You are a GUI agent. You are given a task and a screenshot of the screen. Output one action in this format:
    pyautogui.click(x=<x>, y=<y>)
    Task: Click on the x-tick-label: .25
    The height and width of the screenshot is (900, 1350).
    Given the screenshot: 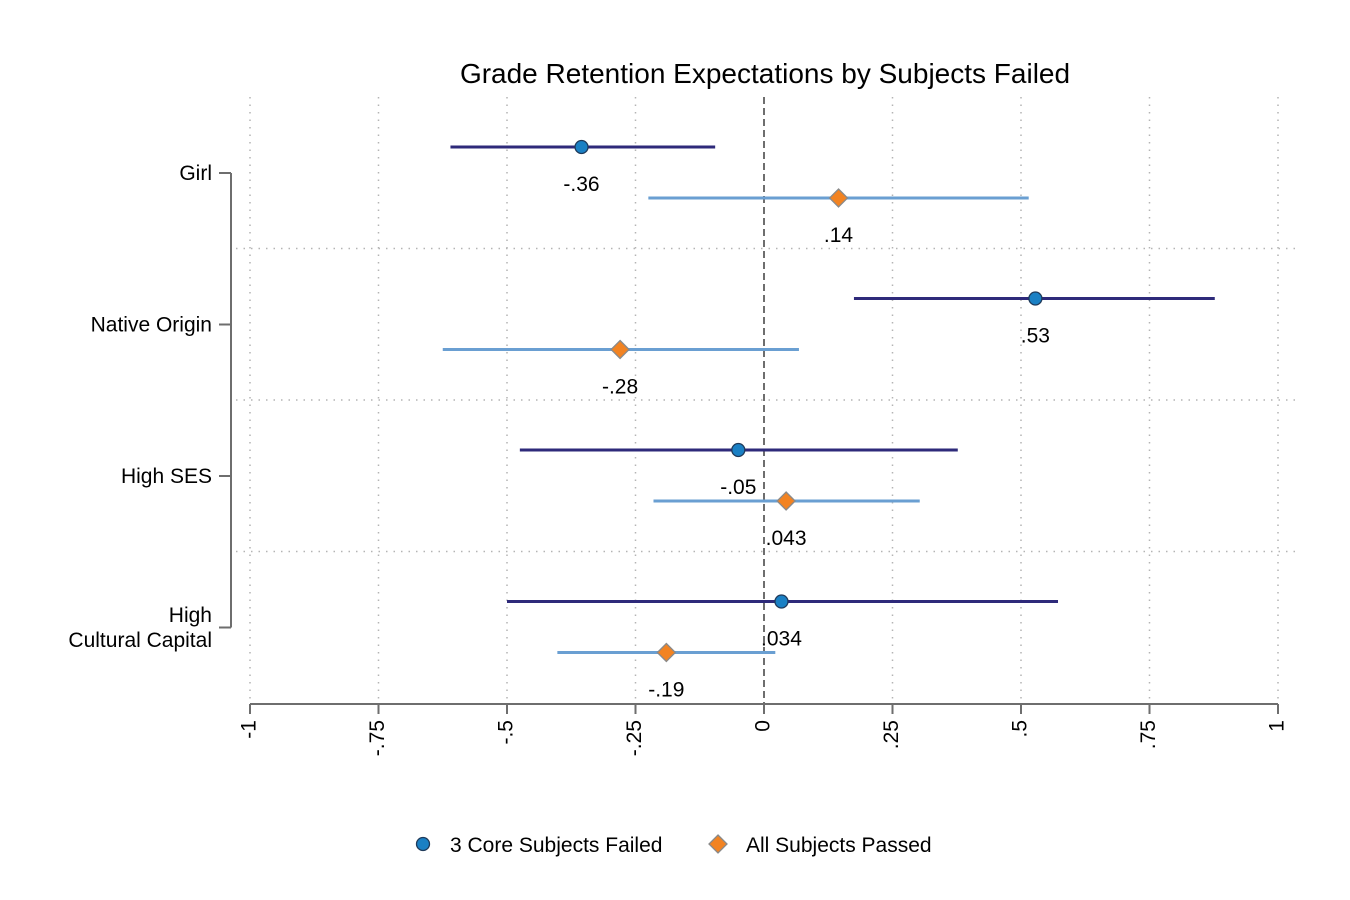 What is the action you would take?
    pyautogui.click(x=891, y=734)
    